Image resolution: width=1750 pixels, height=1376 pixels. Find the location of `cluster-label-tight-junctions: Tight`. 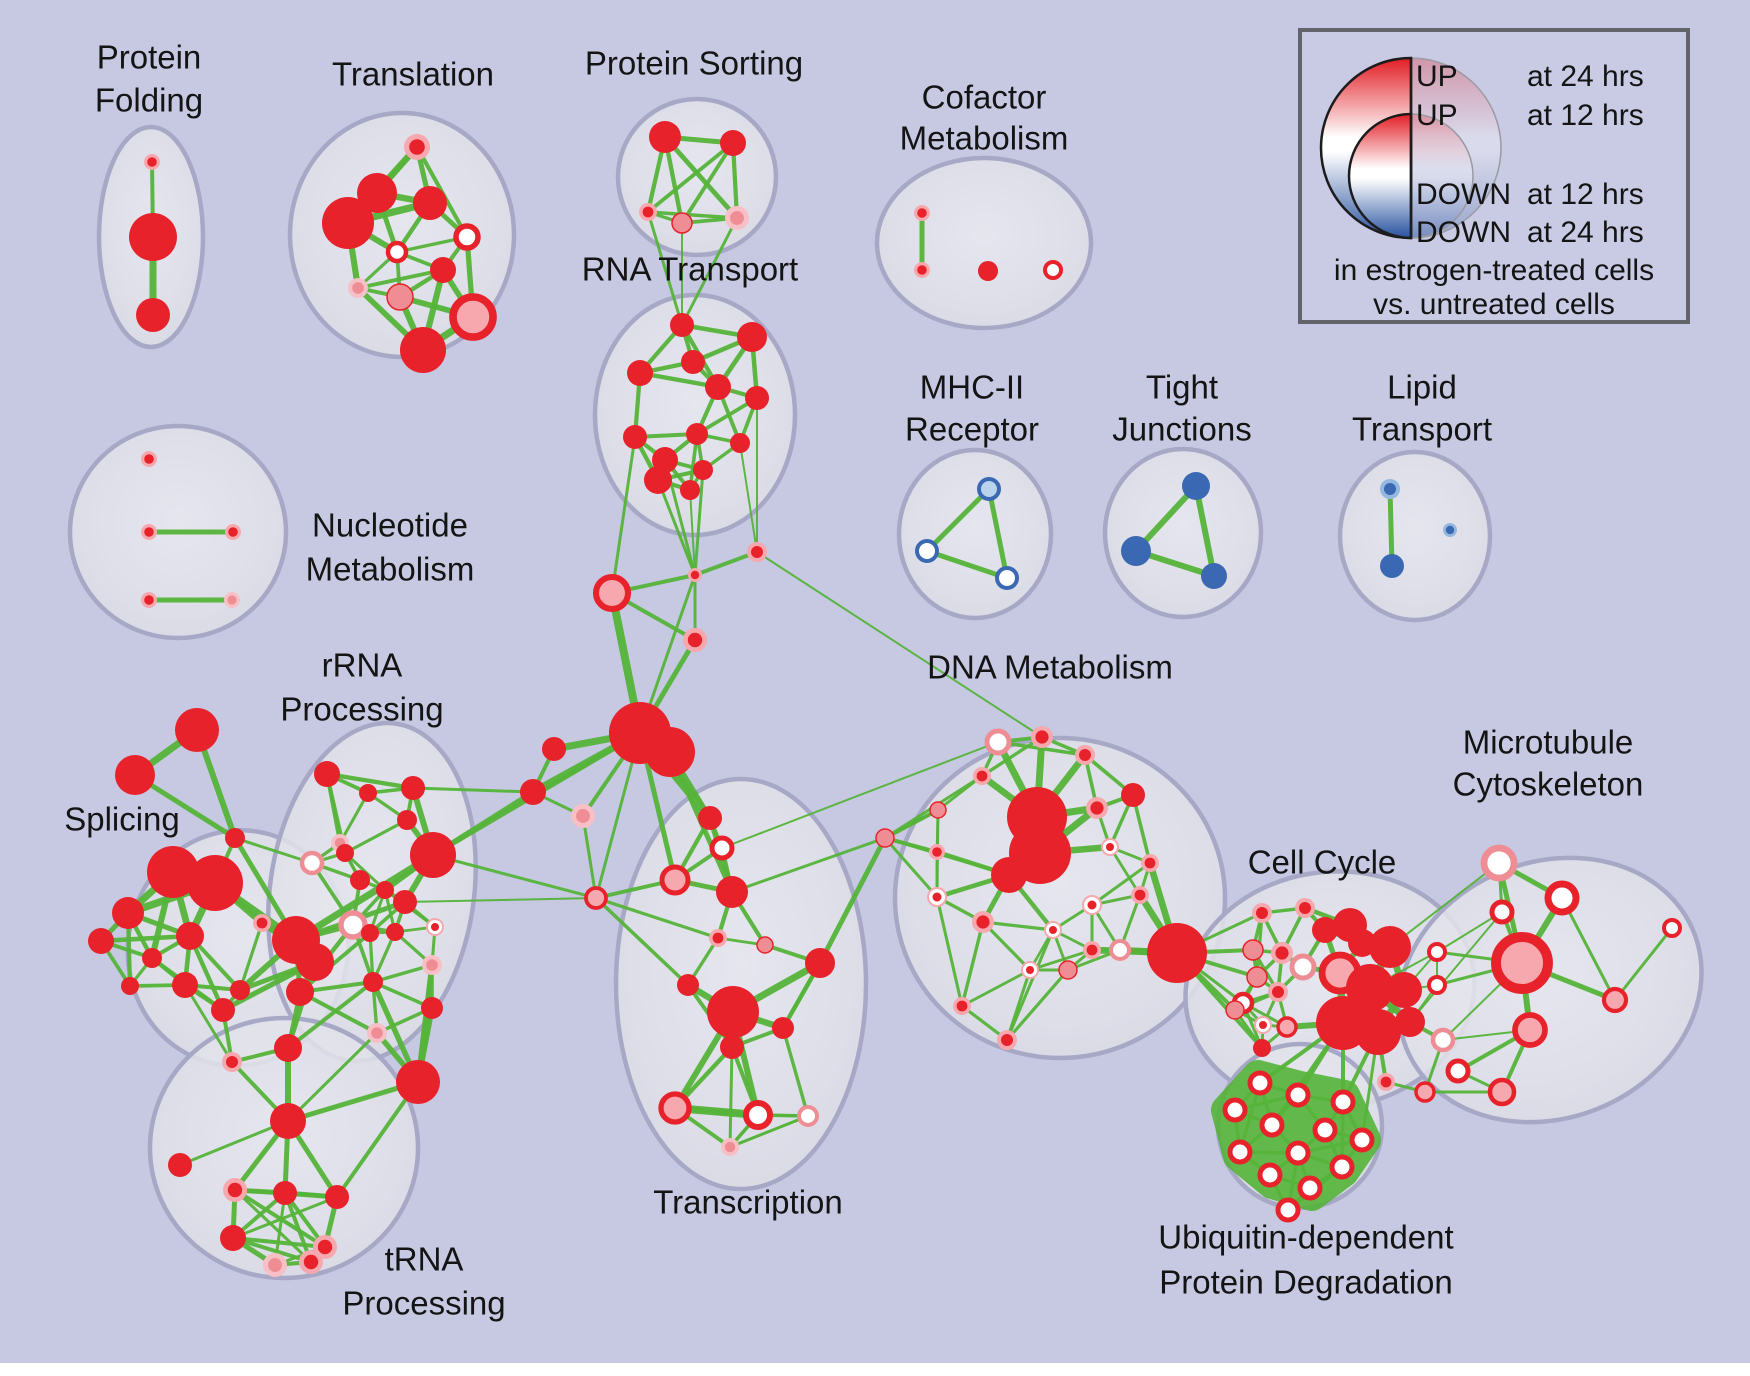

cluster-label-tight-junctions: Tight is located at coordinates (1182, 387).